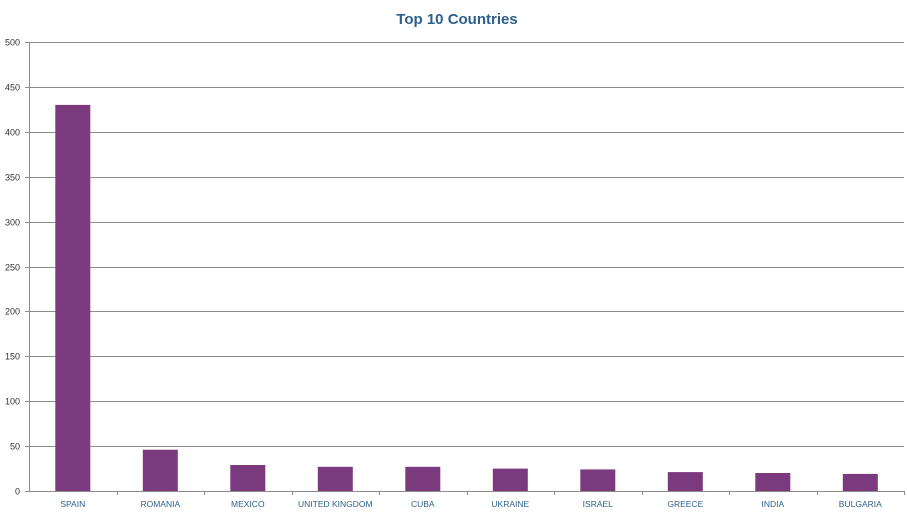  Describe the element at coordinates (12, 178) in the screenshot. I see `y-tick-label: 350` at that location.